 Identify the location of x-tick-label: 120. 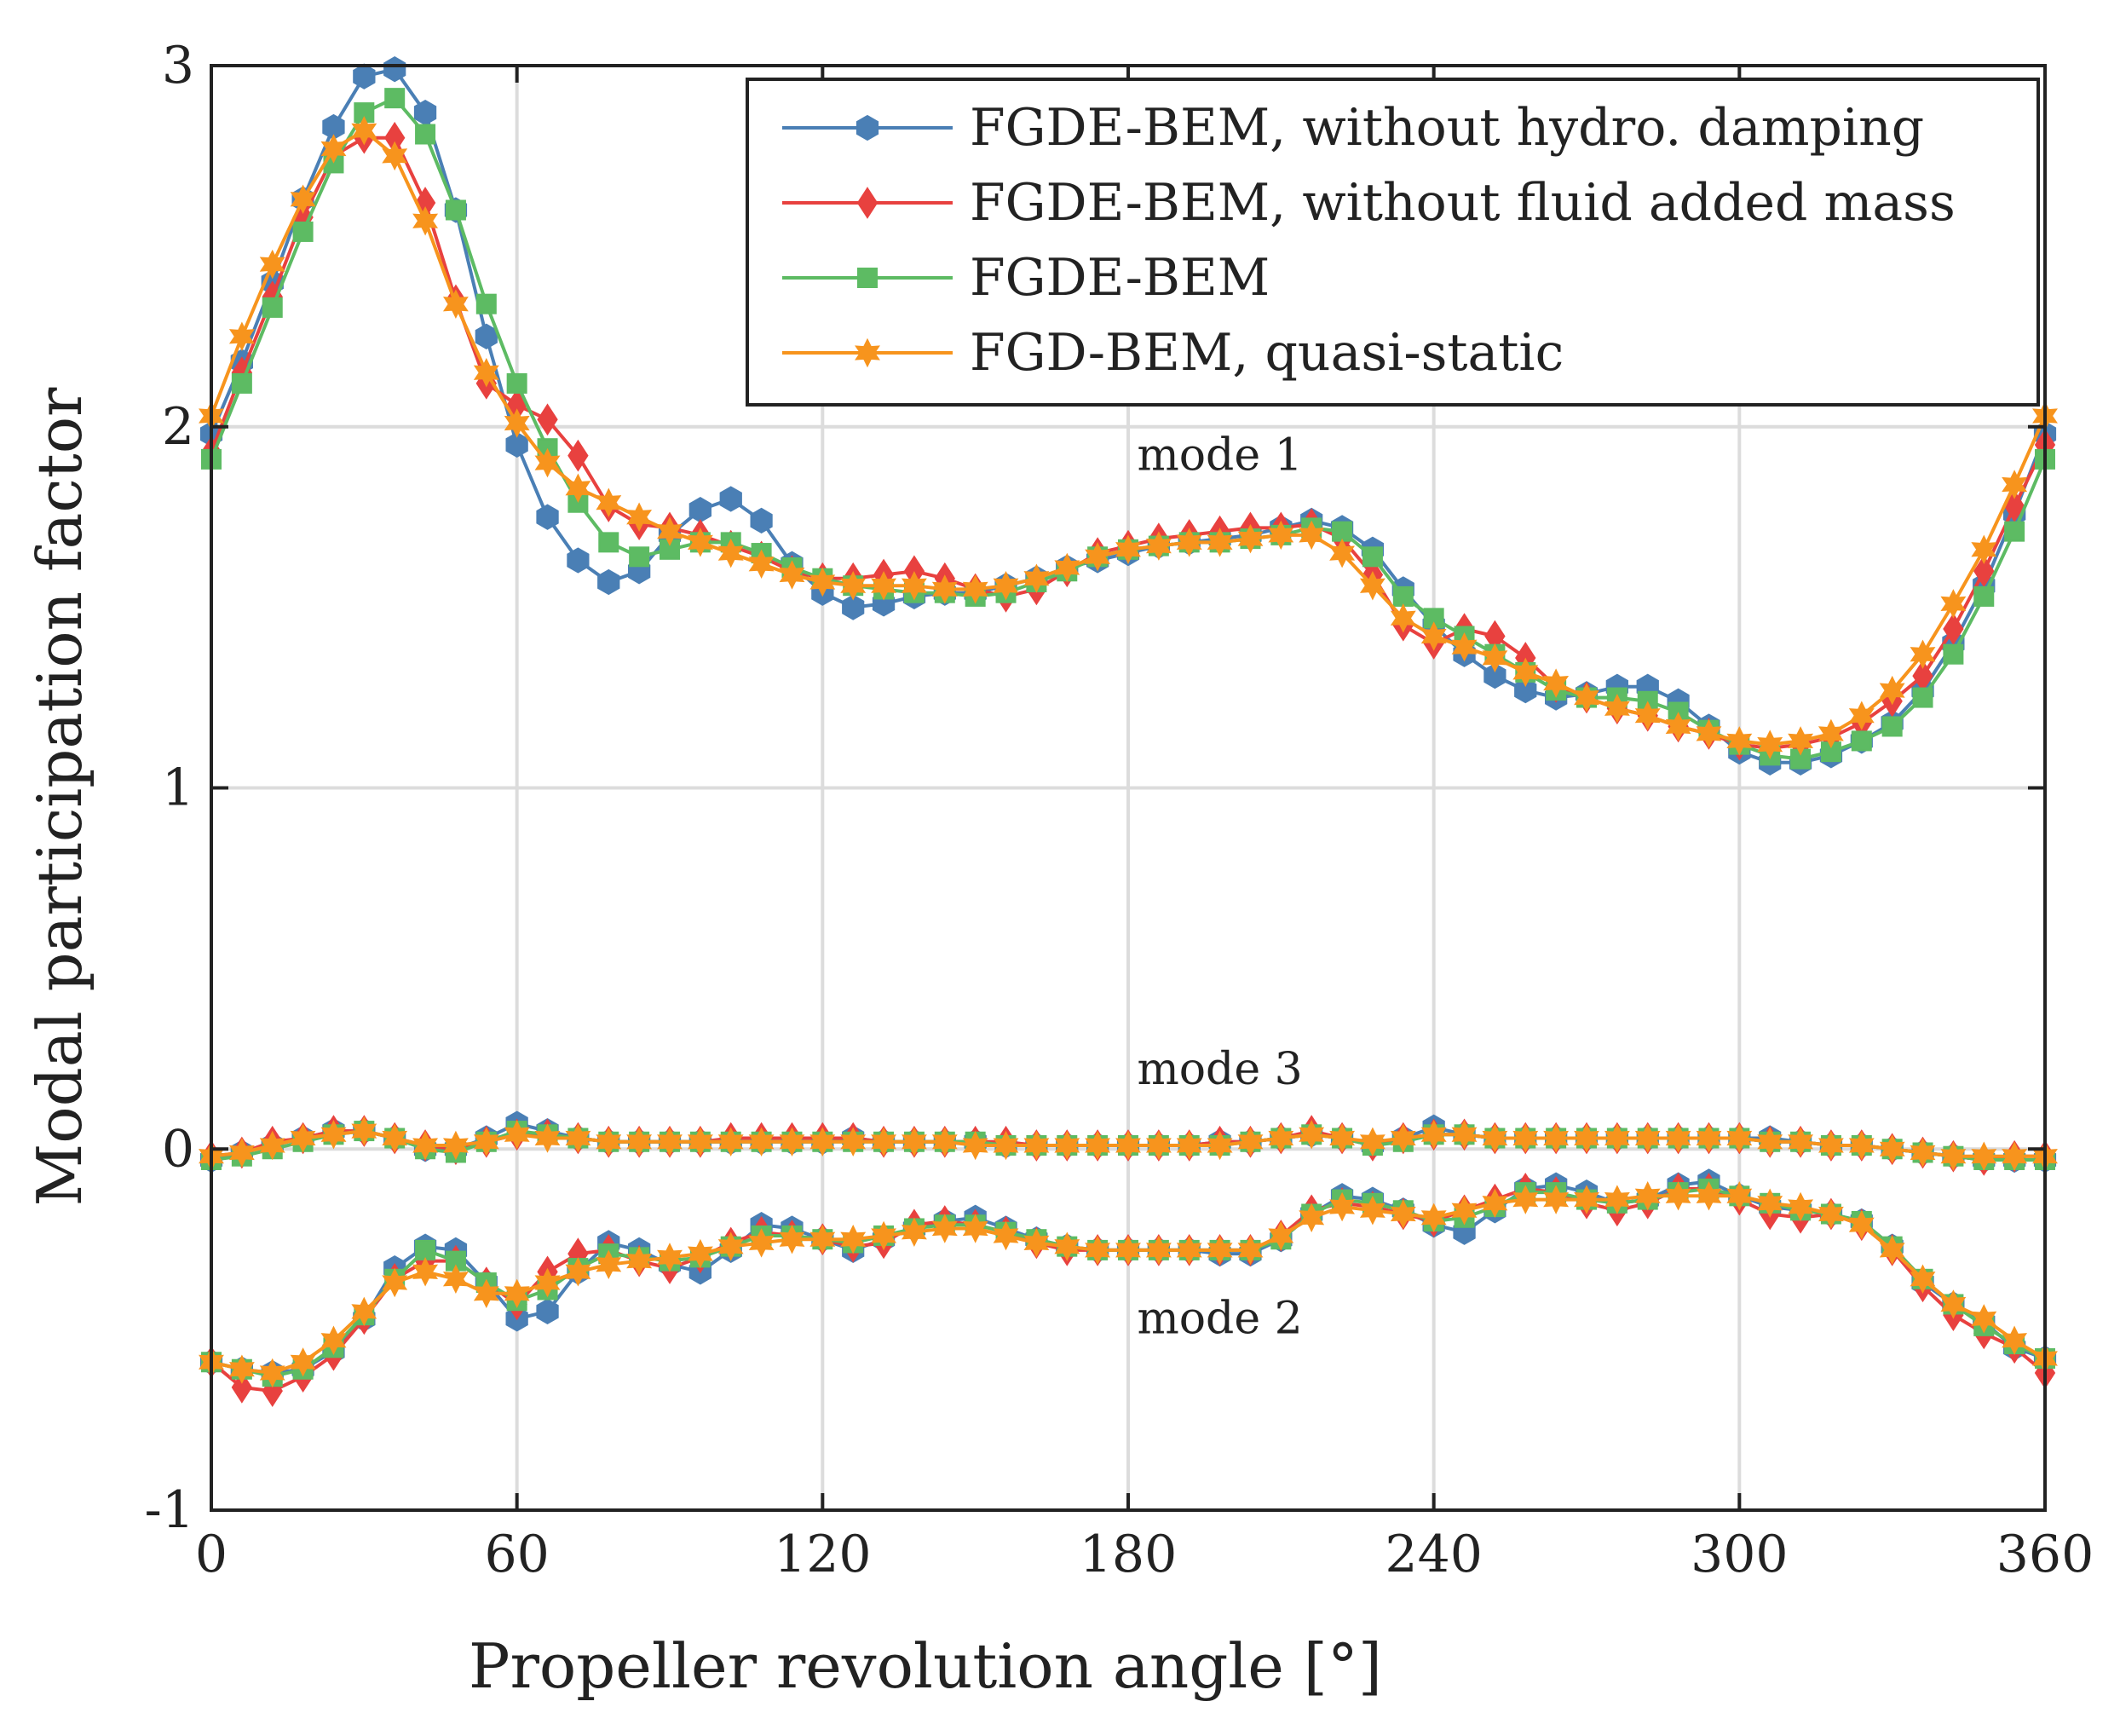
(823, 1554).